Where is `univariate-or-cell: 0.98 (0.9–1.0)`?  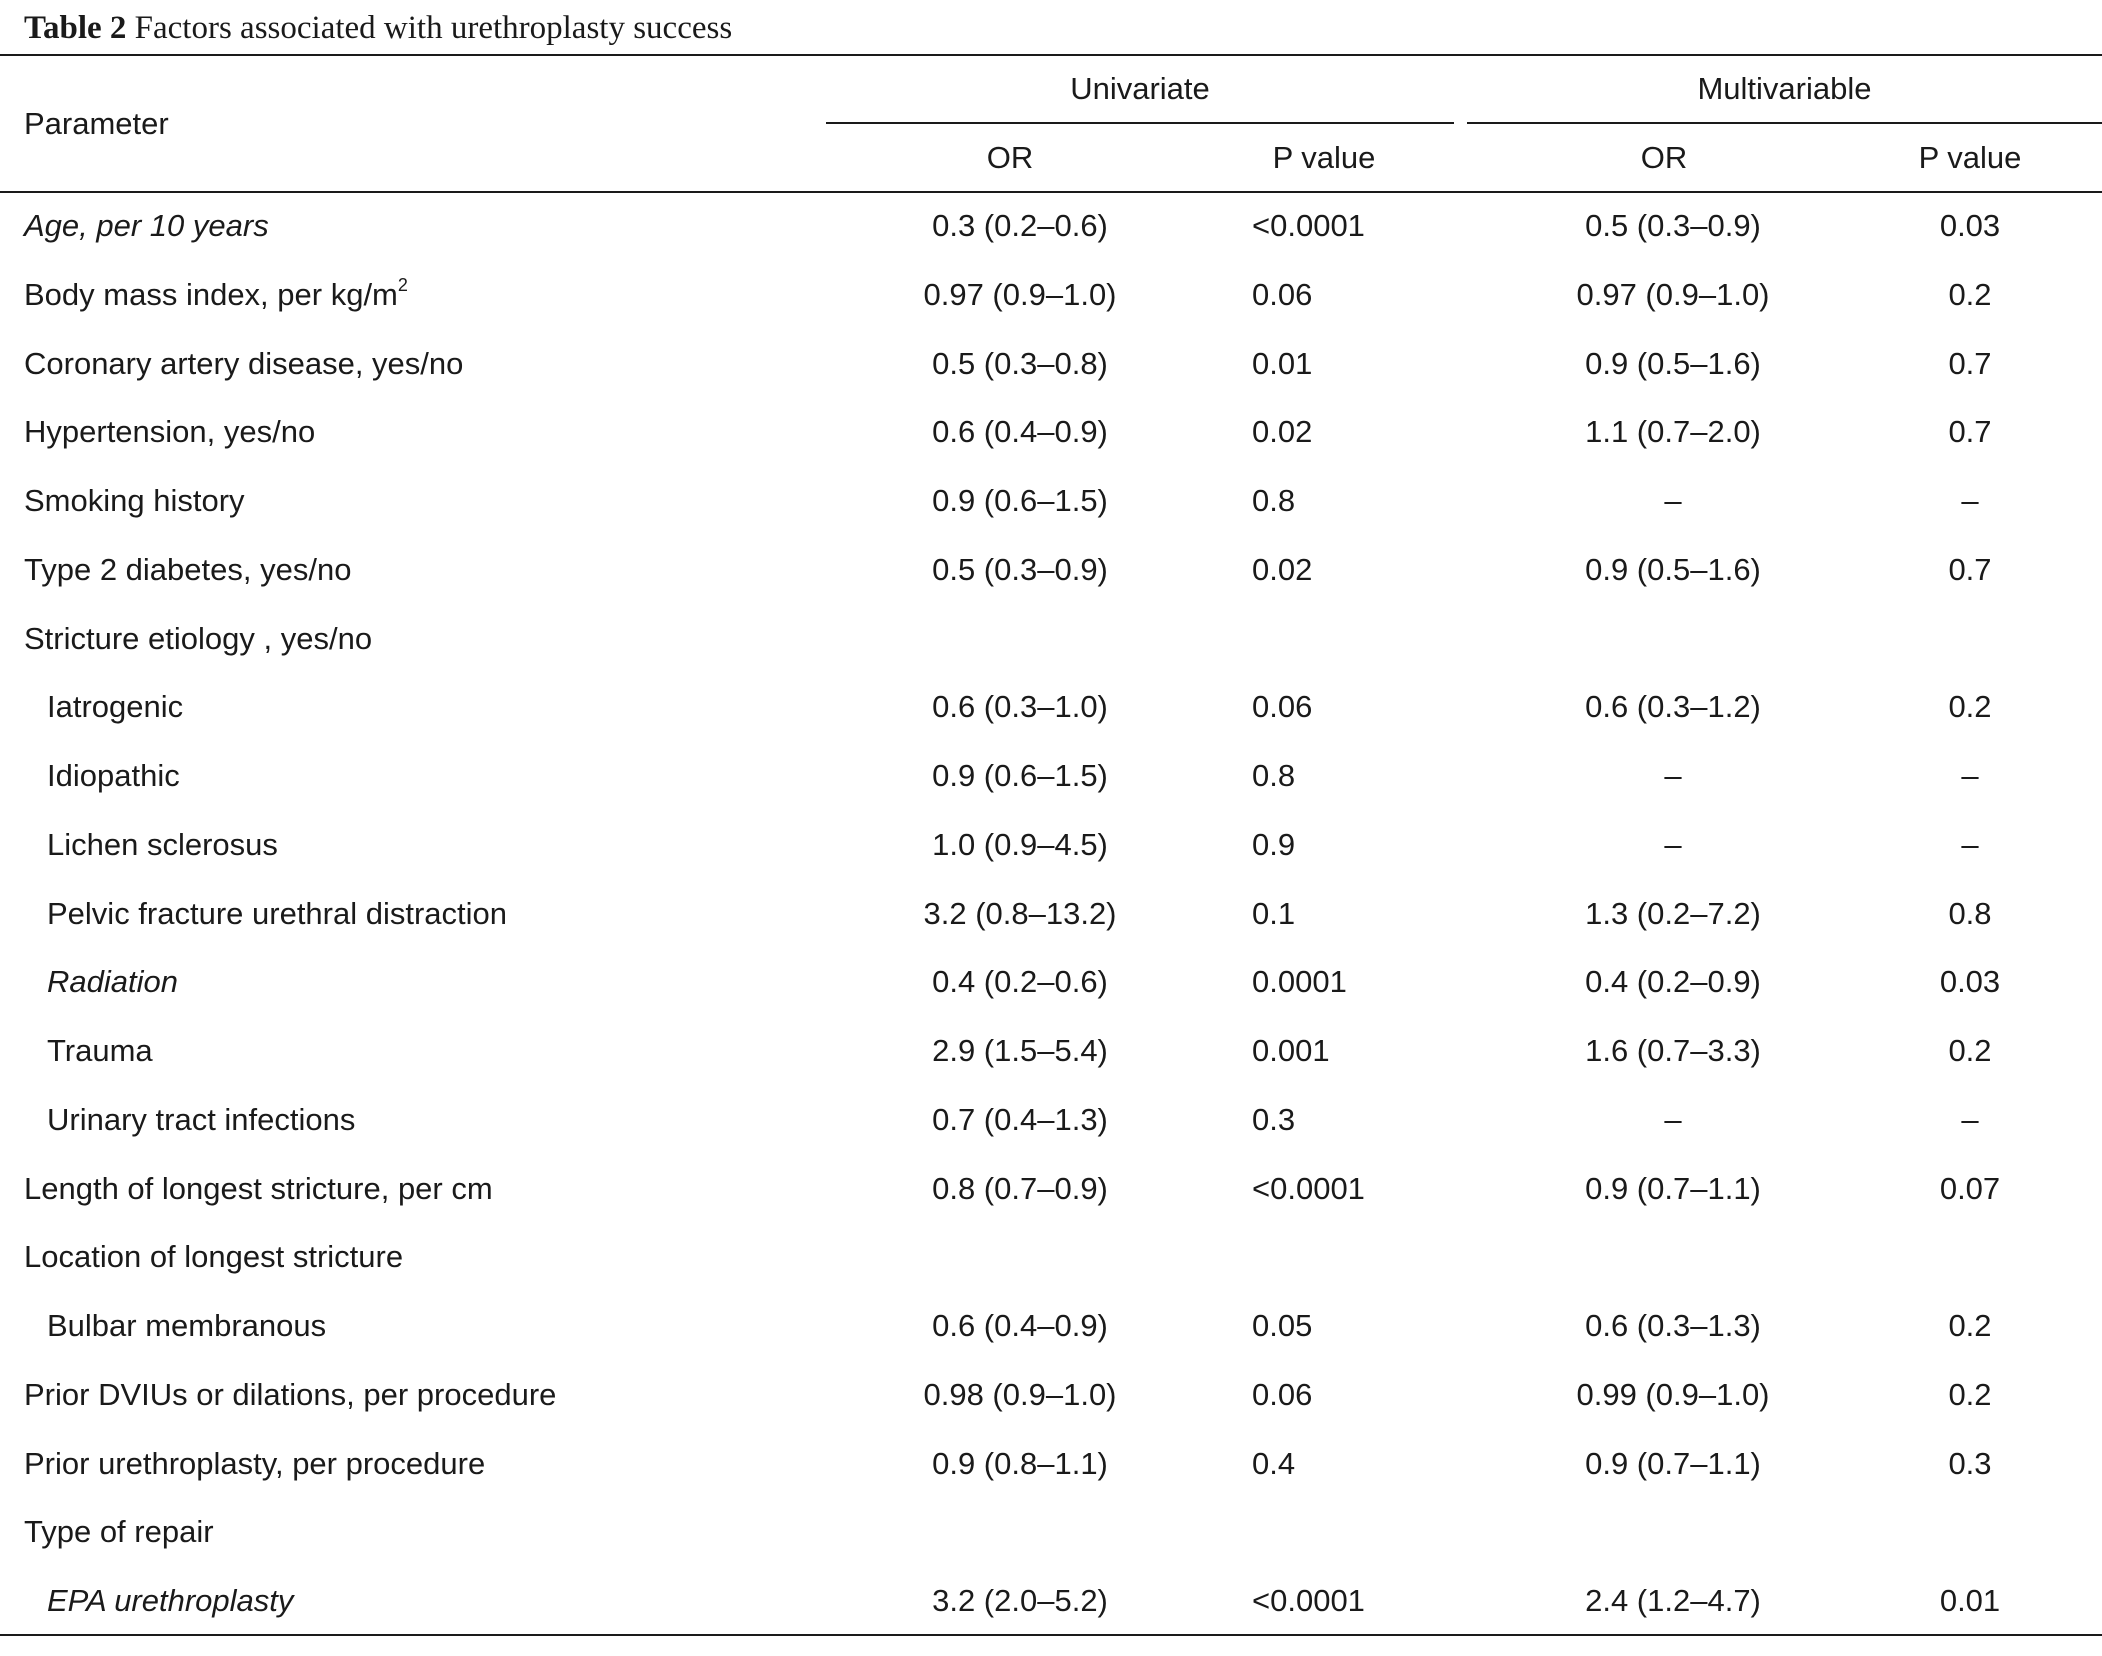
univariate-or-cell: 0.98 (0.9–1.0) is located at coordinates (1020, 1394).